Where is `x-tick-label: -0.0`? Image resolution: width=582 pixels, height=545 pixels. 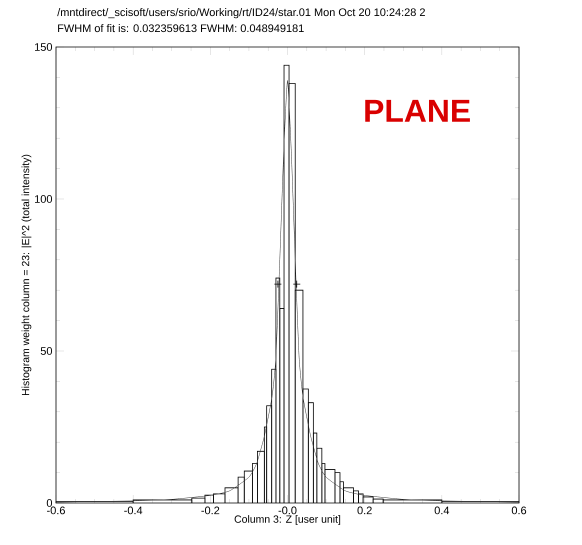
x-tick-label: -0.0 is located at coordinates (287, 510).